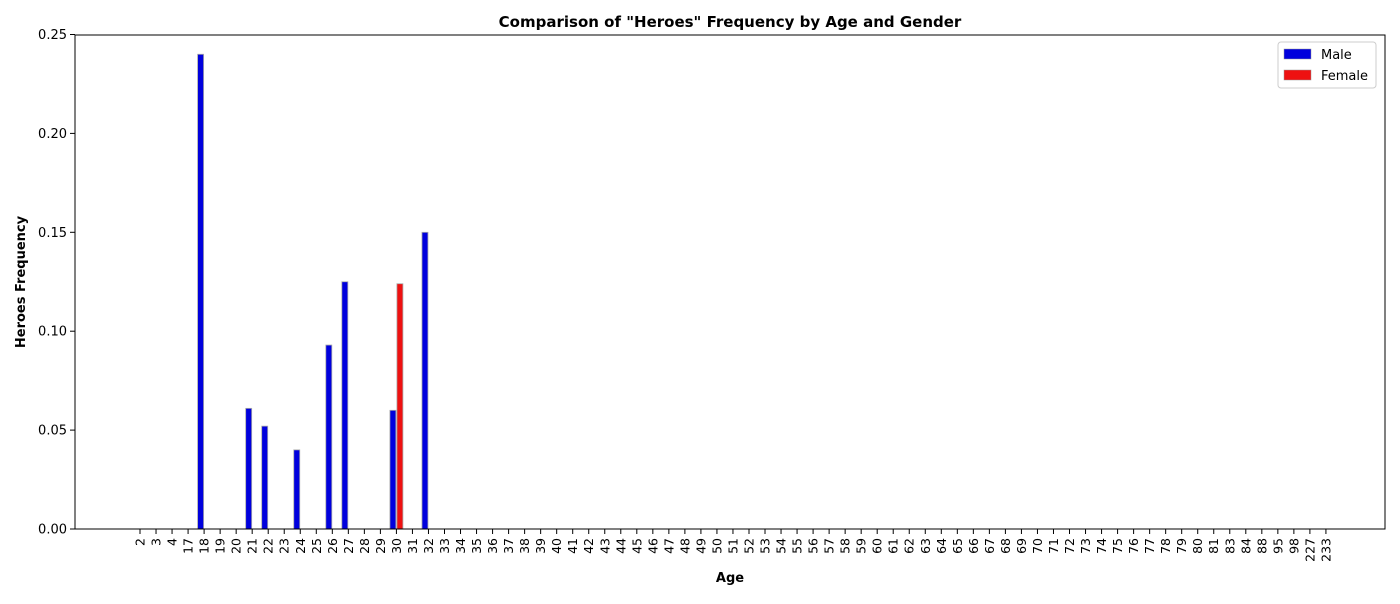  Describe the element at coordinates (188, 546) in the screenshot. I see `x-tick-label: 17` at that location.